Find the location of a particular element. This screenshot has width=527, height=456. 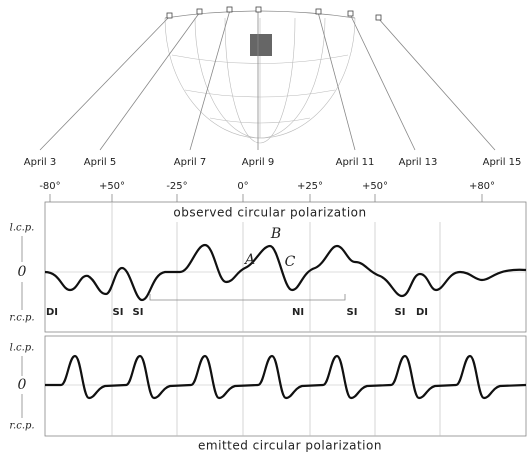

longitude-label: -25° is located at coordinates (176, 186).